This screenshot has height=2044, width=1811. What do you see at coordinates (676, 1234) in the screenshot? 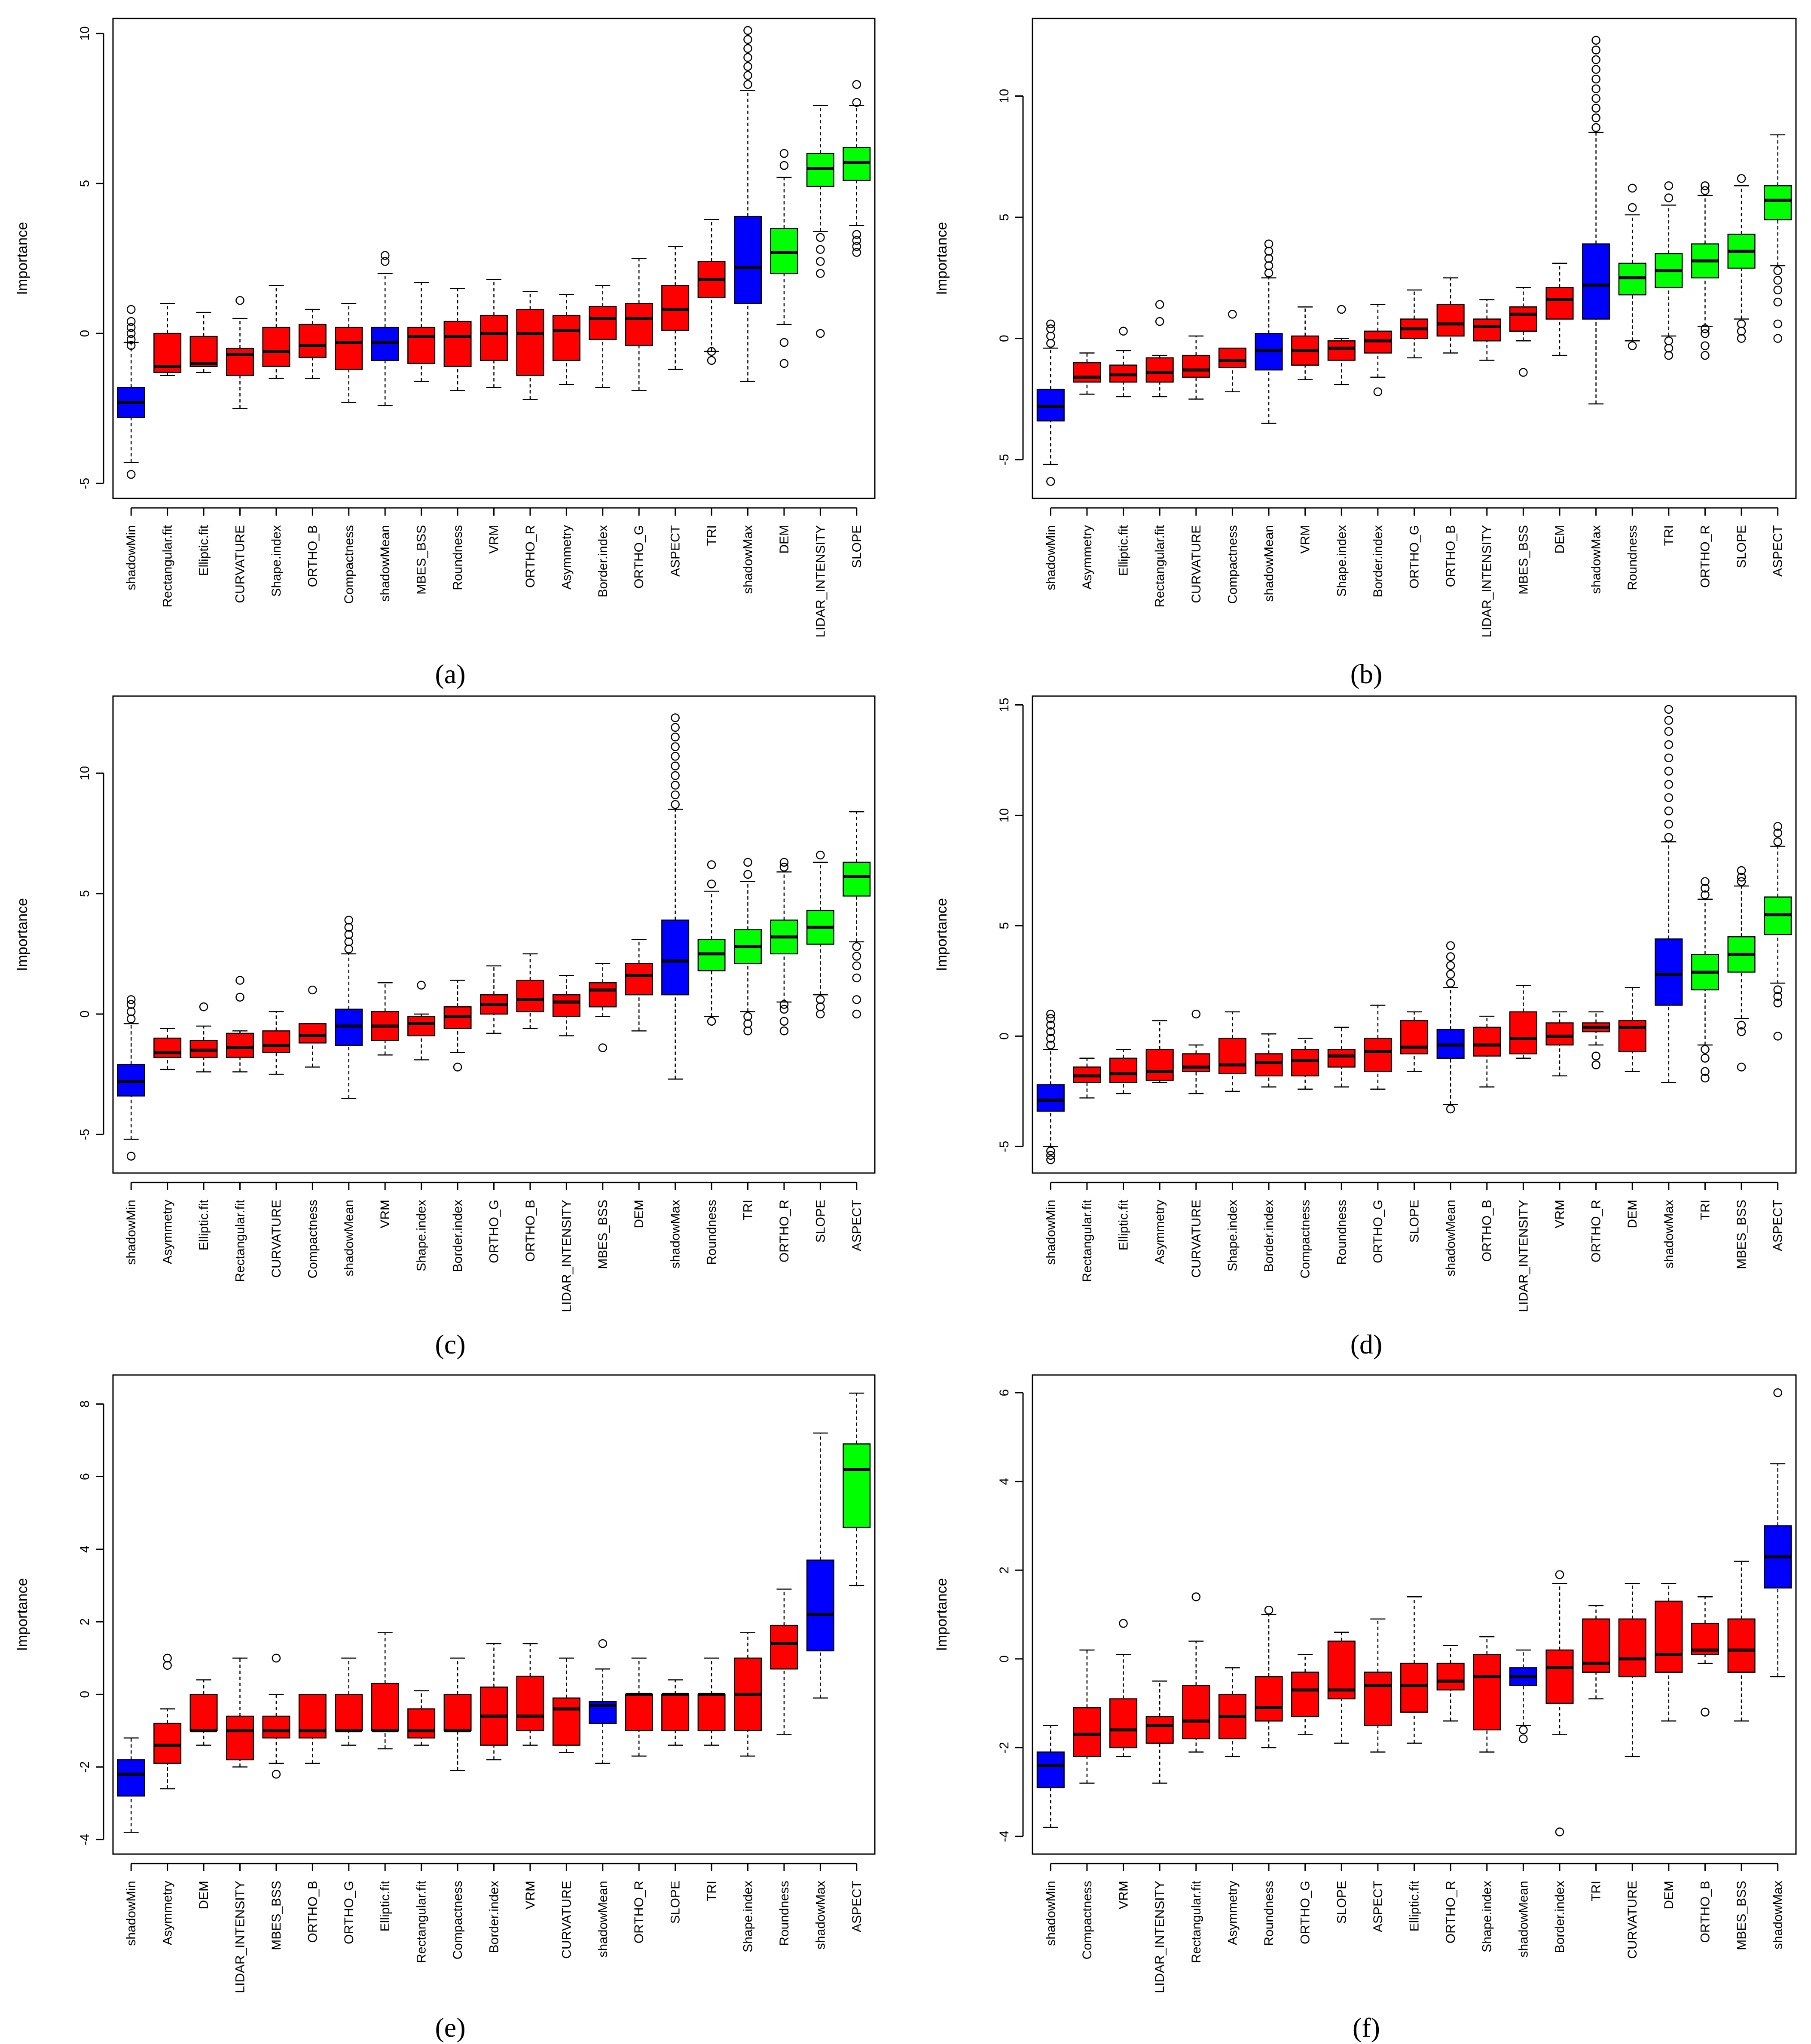
I see `x-tick-label: shadowMax` at bounding box center [676, 1234].